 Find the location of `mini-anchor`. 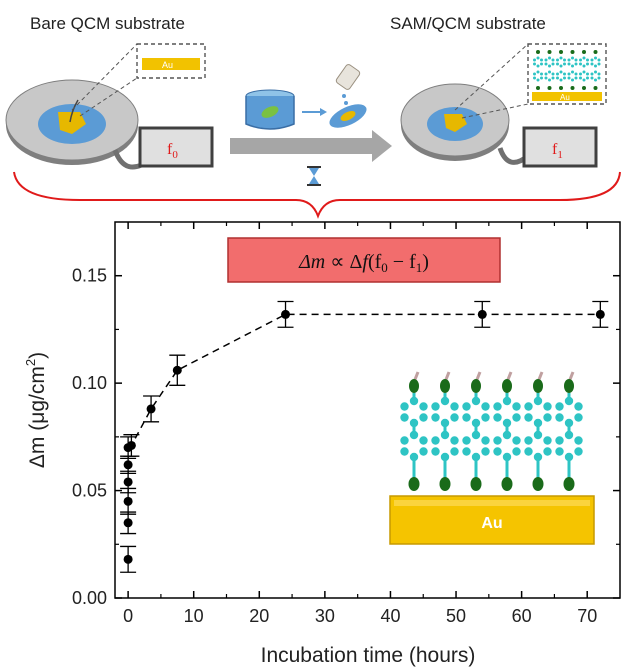

mini-anchor is located at coordinates (538, 88).